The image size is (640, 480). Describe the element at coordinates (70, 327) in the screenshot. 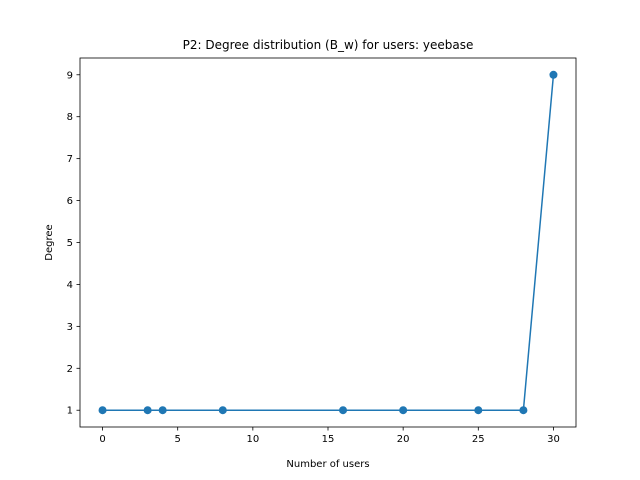

I see `y-tick-label: 3` at that location.